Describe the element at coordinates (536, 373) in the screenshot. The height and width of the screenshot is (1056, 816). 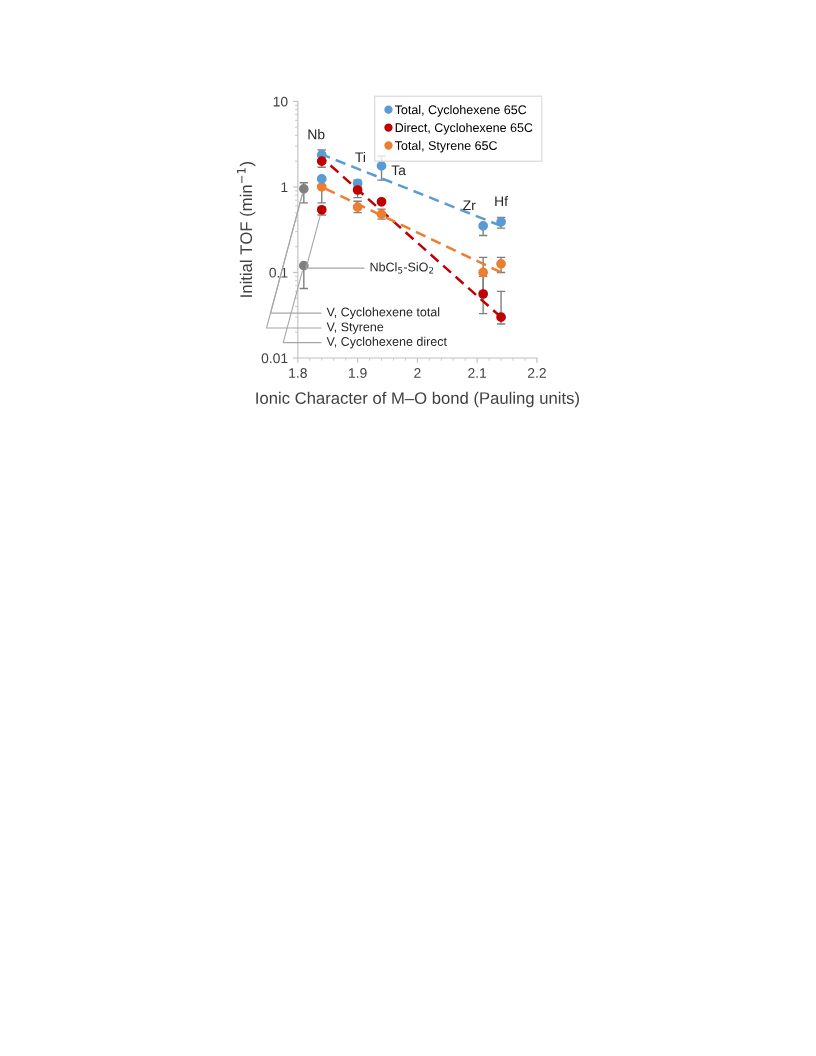
I see `x-tick-label: 2.2` at that location.